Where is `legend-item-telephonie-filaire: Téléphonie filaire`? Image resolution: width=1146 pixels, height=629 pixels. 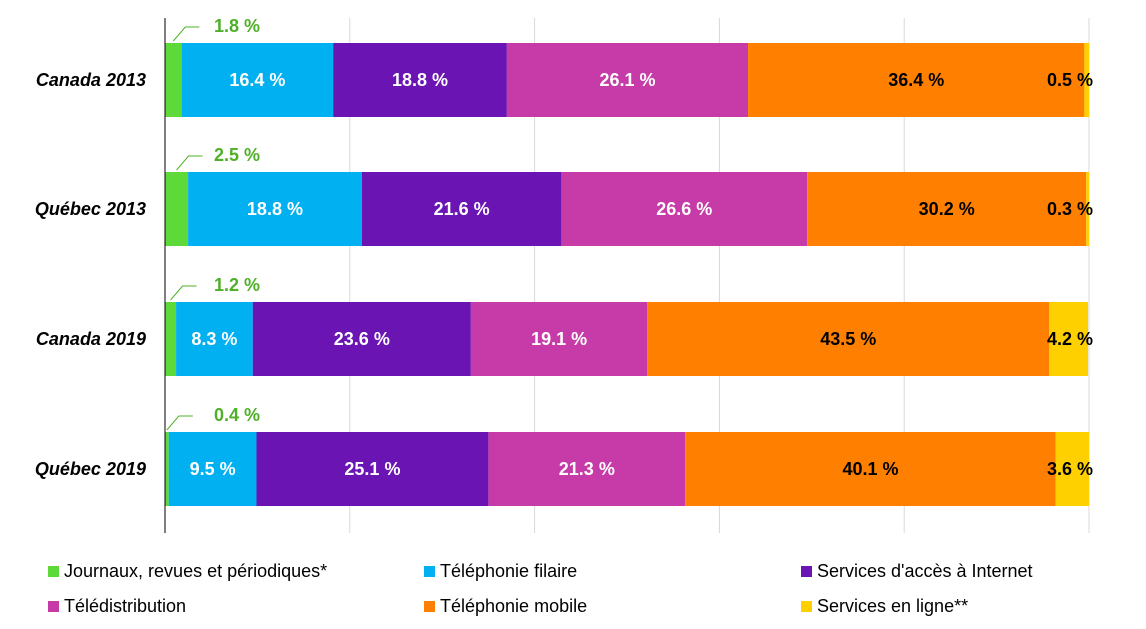 legend-item-telephonie-filaire: Téléphonie filaire is located at coordinates (500, 571).